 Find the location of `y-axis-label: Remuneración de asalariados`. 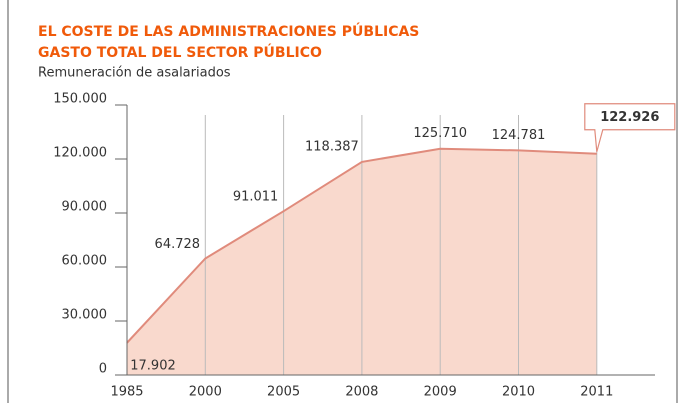

y-axis-label: Remuneración de asalariados is located at coordinates (134, 73).